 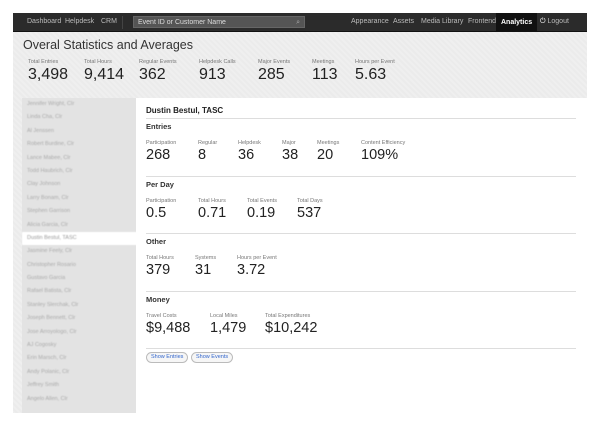 What do you see at coordinates (50, 251) in the screenshot?
I see `person-list-item: Jasmine Feely, Clr` at bounding box center [50, 251].